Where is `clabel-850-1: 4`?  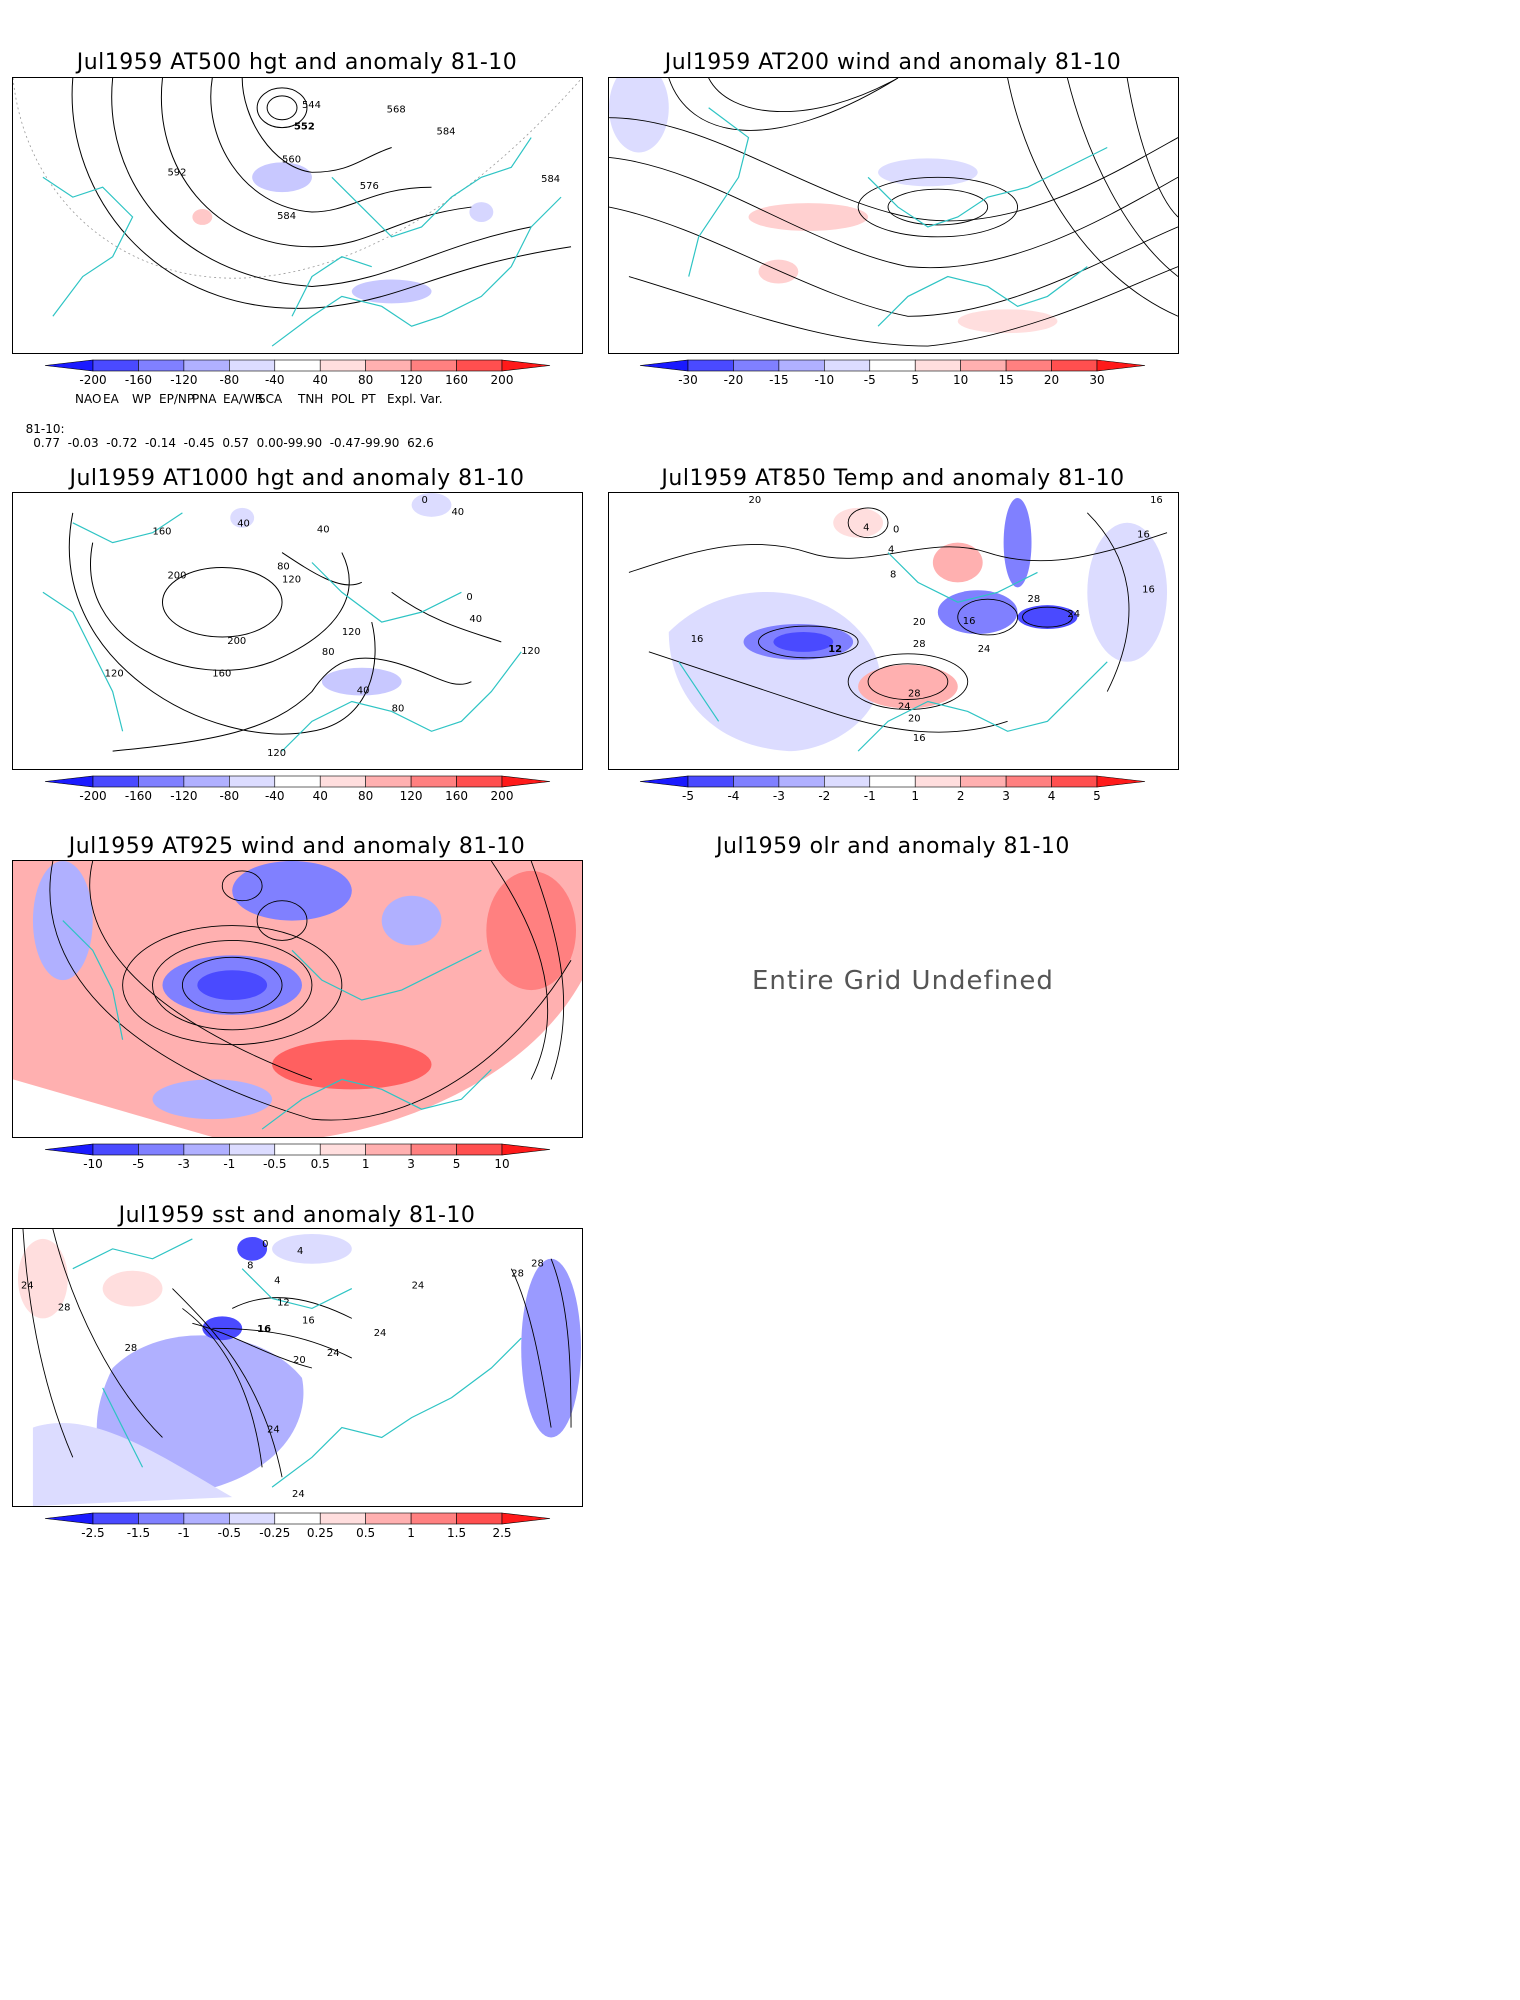
clabel-850-1: 4 is located at coordinates (866, 528).